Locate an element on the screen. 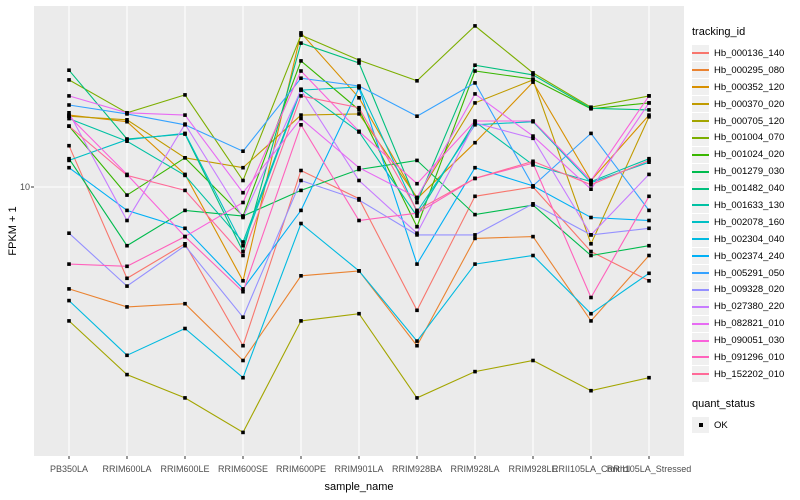 The image size is (800, 500). legend-item-Hb_001024_020: Hb_001024_020 is located at coordinates (745, 154).